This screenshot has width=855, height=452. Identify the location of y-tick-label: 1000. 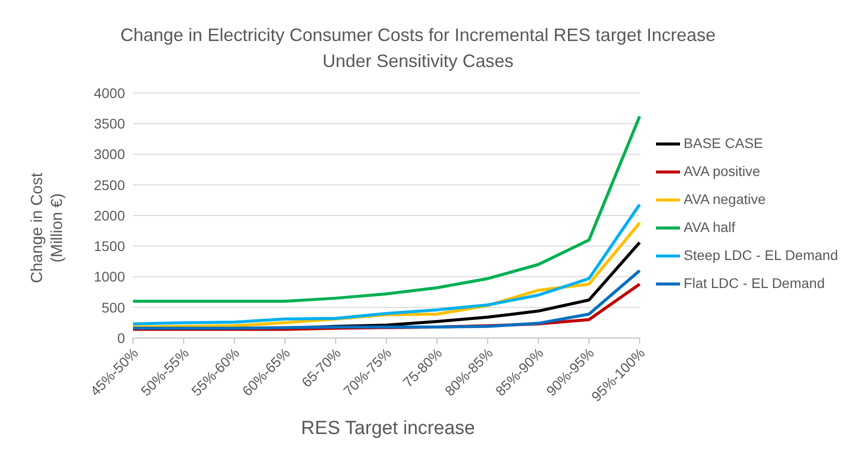
(110, 276).